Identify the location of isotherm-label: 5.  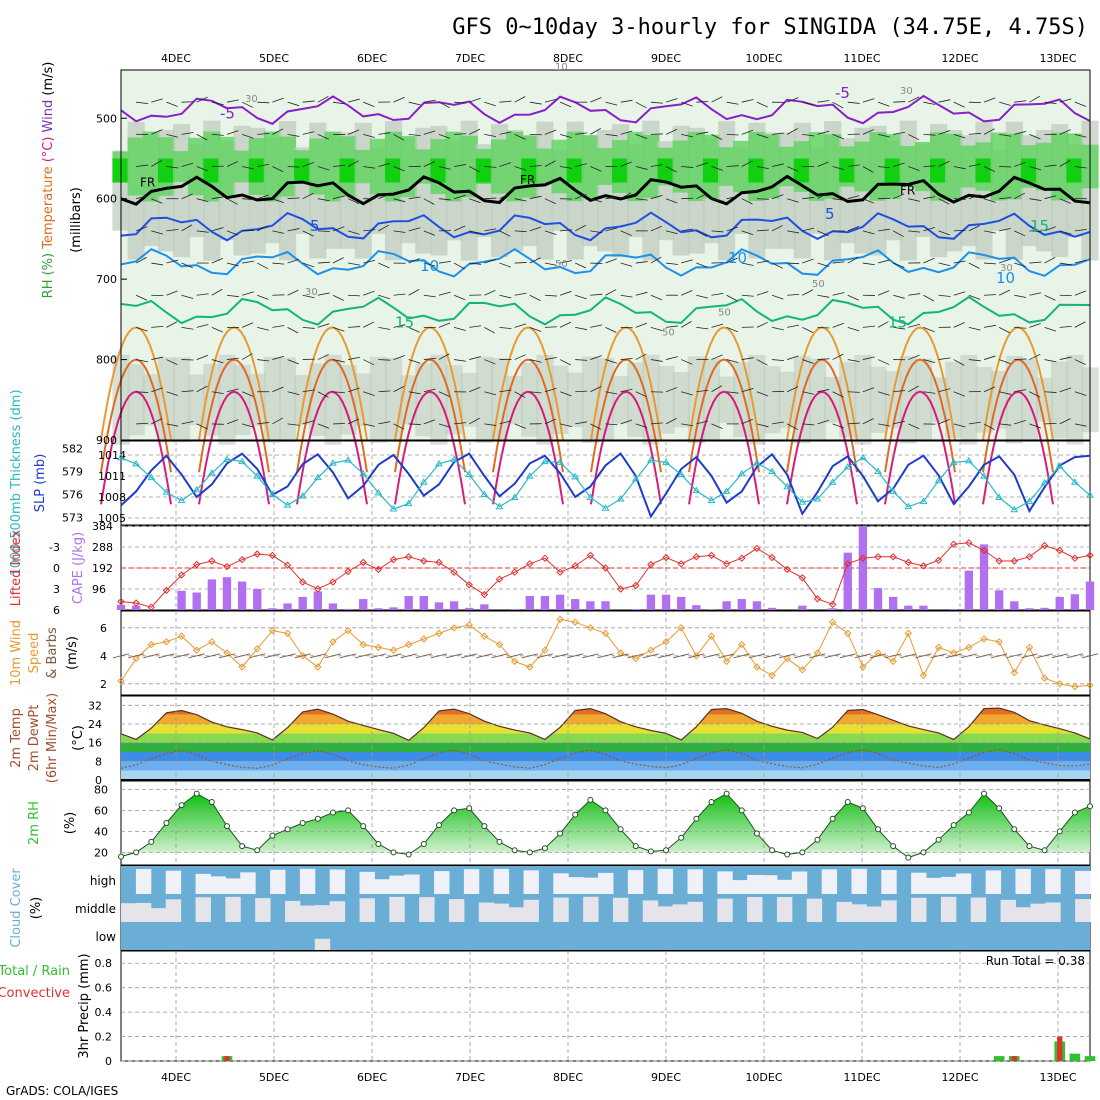
(830, 214).